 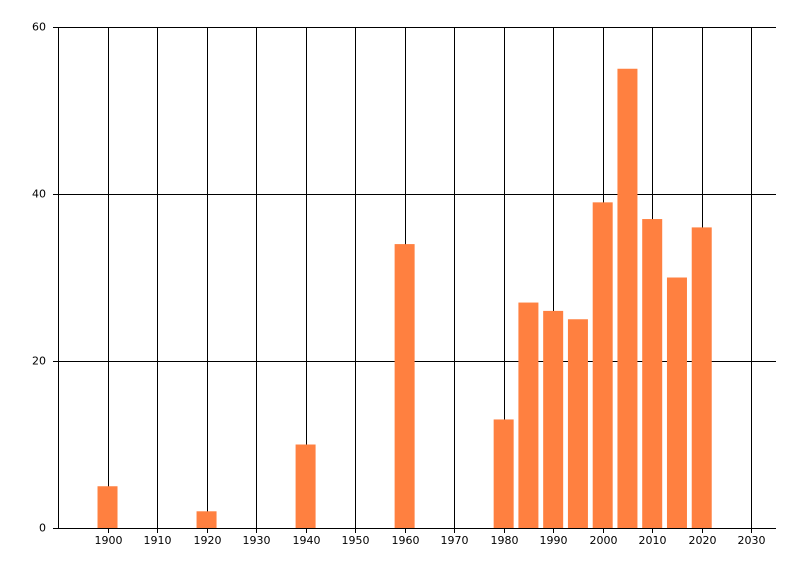 I want to click on y-tick-label: 20, so click(x=39, y=361).